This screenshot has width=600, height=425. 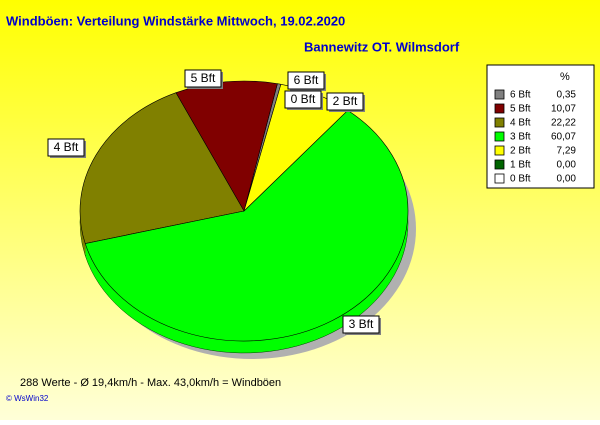 What do you see at coordinates (520, 109) in the screenshot?
I see `legend-label: 5 Bft` at bounding box center [520, 109].